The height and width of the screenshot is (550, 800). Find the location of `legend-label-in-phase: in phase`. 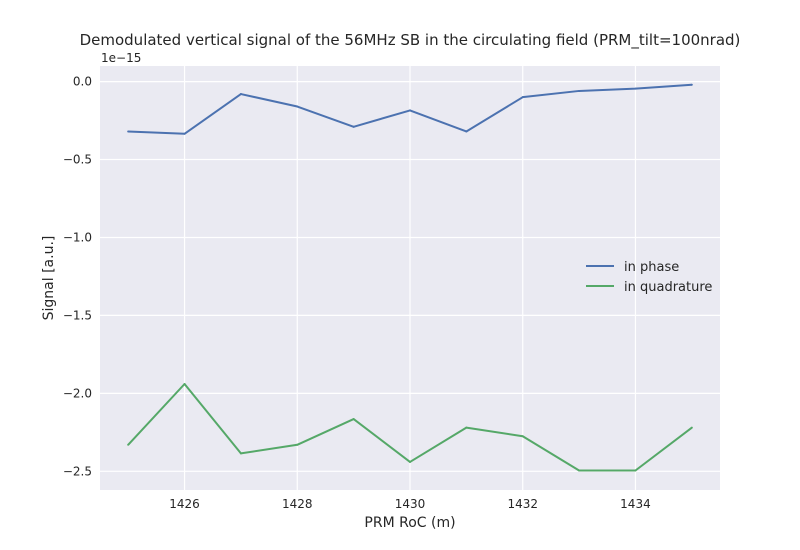

legend-label-in-phase: in phase is located at coordinates (651, 267).